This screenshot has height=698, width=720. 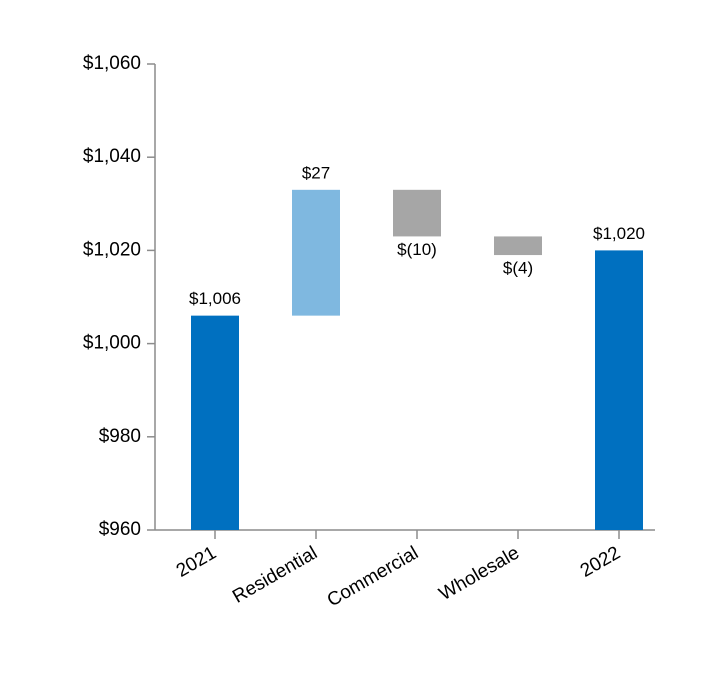 What do you see at coordinates (275, 574) in the screenshot?
I see `x-tick-label: Residential` at bounding box center [275, 574].